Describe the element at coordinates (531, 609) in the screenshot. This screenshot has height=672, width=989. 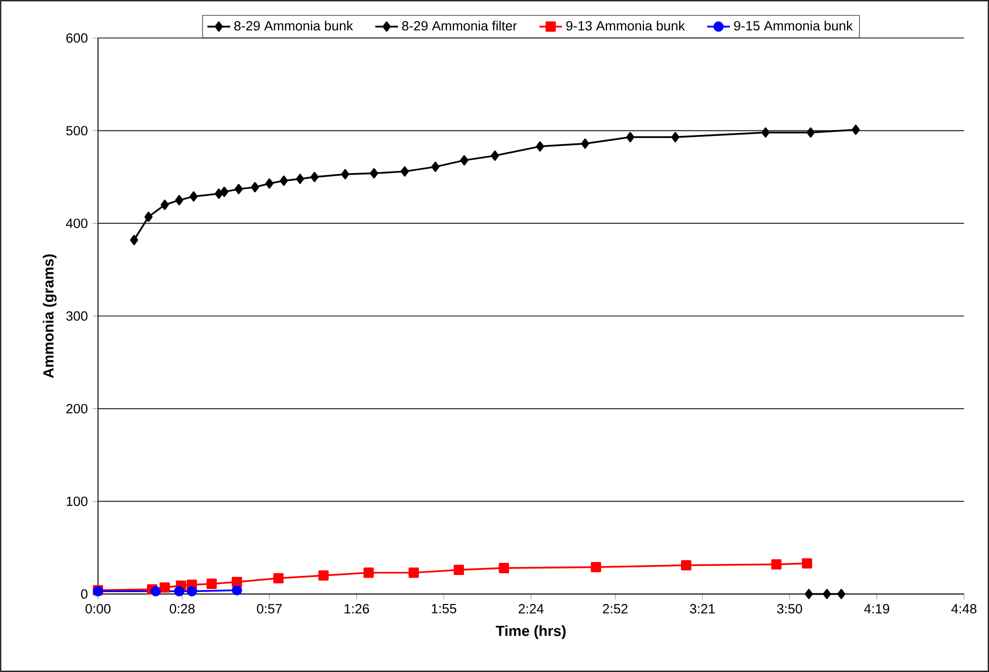
I see `x-tick-label: 2:24` at that location.